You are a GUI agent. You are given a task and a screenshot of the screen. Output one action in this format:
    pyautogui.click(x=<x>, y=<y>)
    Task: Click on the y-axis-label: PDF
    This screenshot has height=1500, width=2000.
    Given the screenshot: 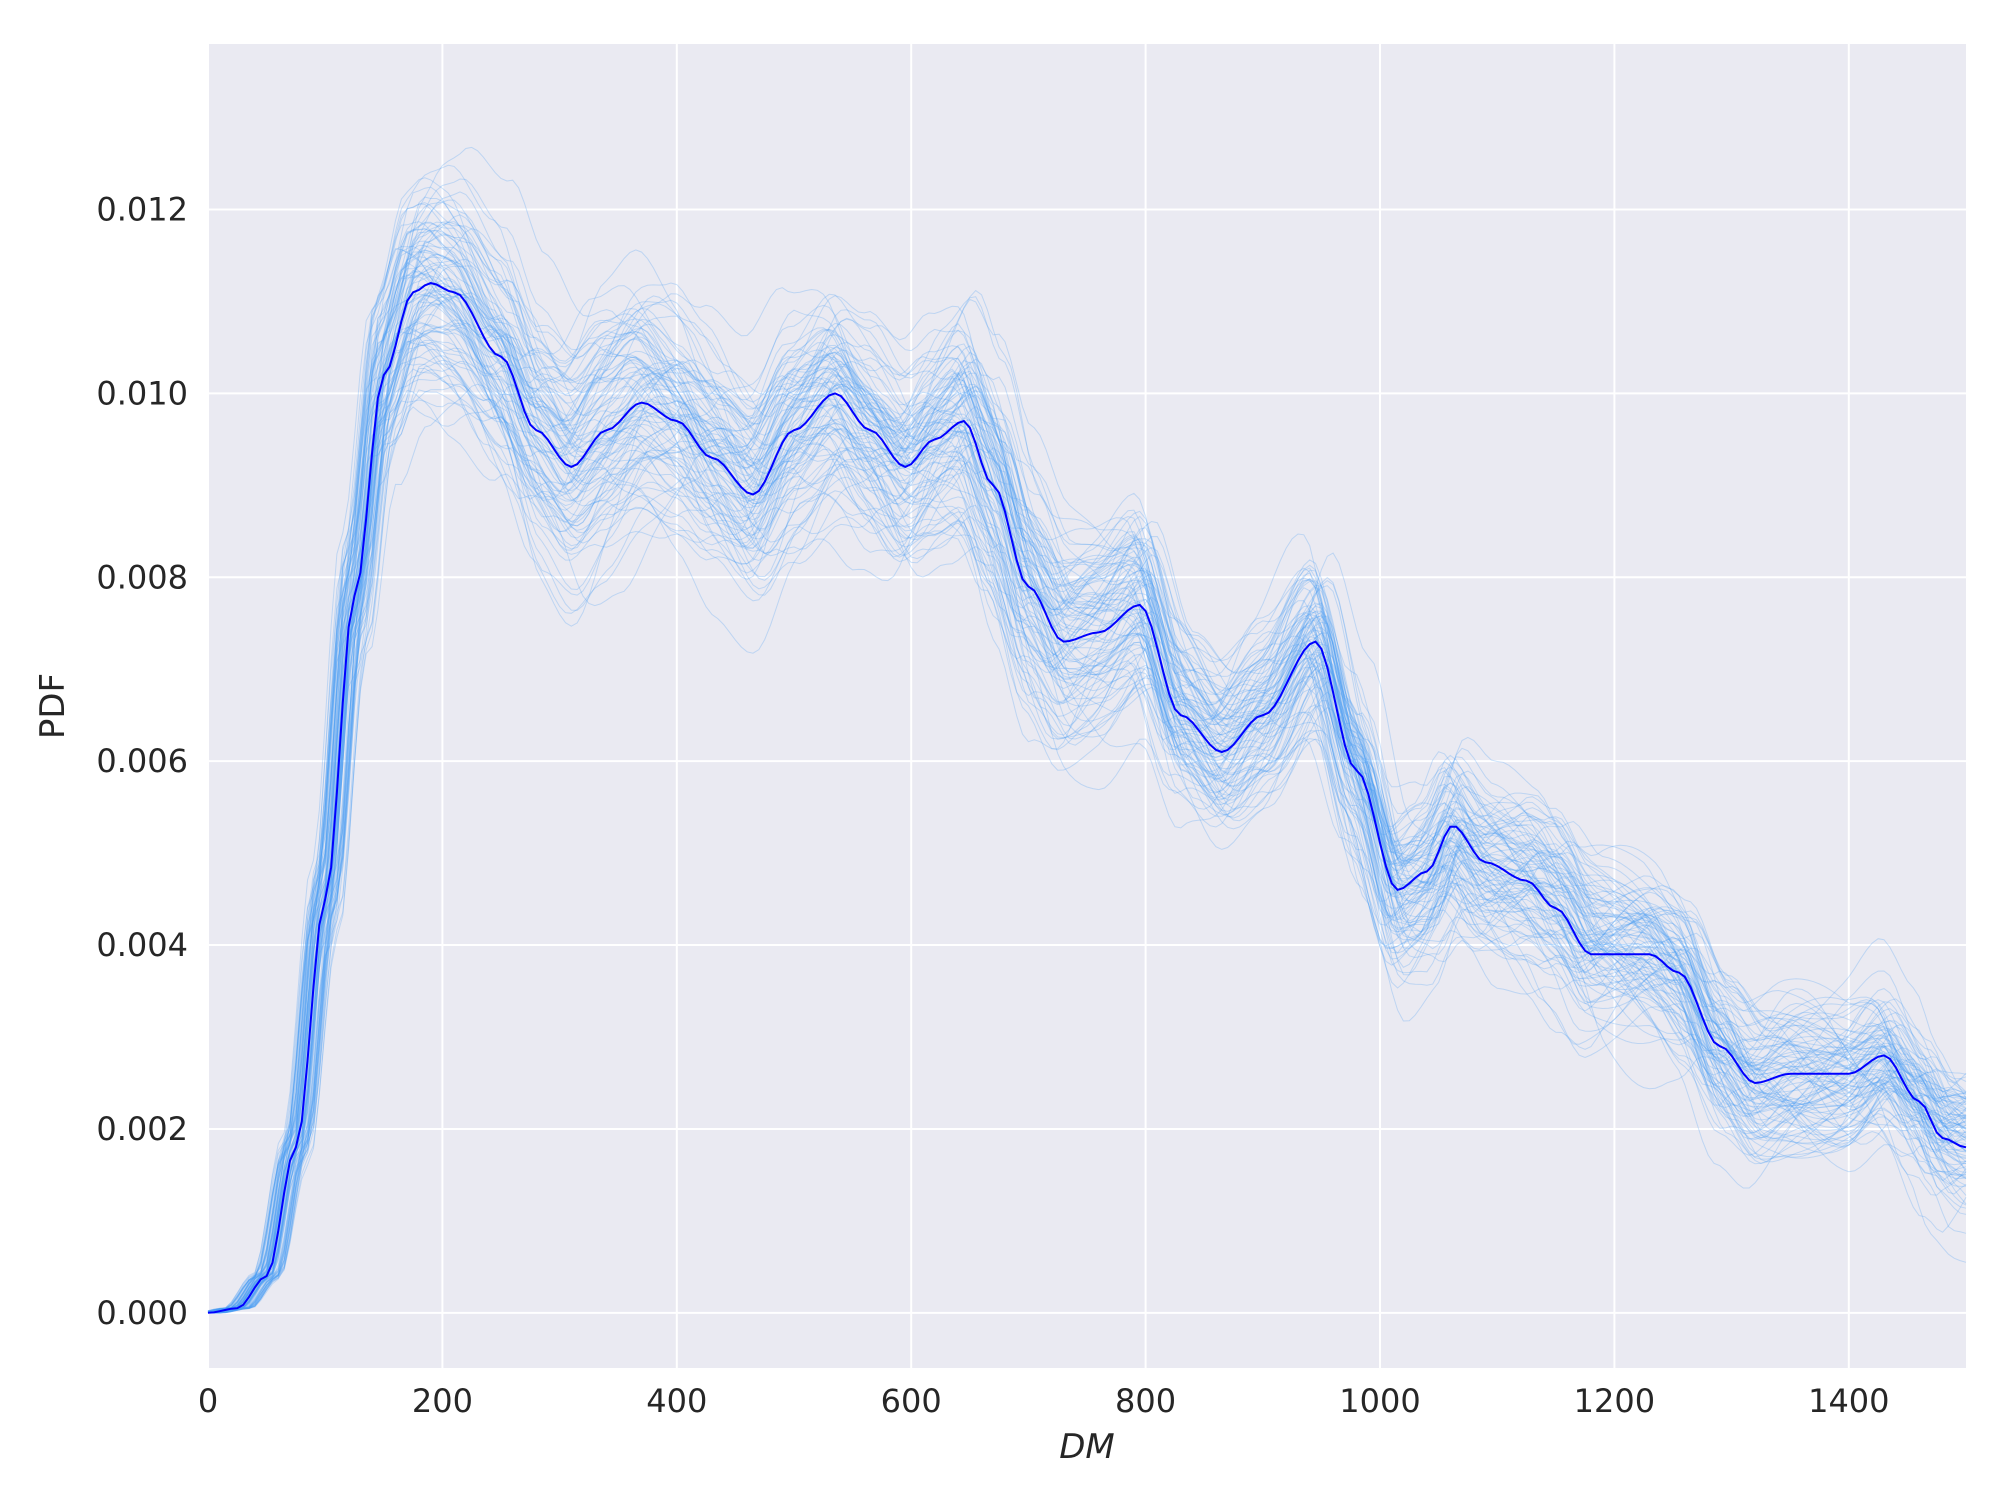 What is the action you would take?
    pyautogui.click(x=53, y=706)
    